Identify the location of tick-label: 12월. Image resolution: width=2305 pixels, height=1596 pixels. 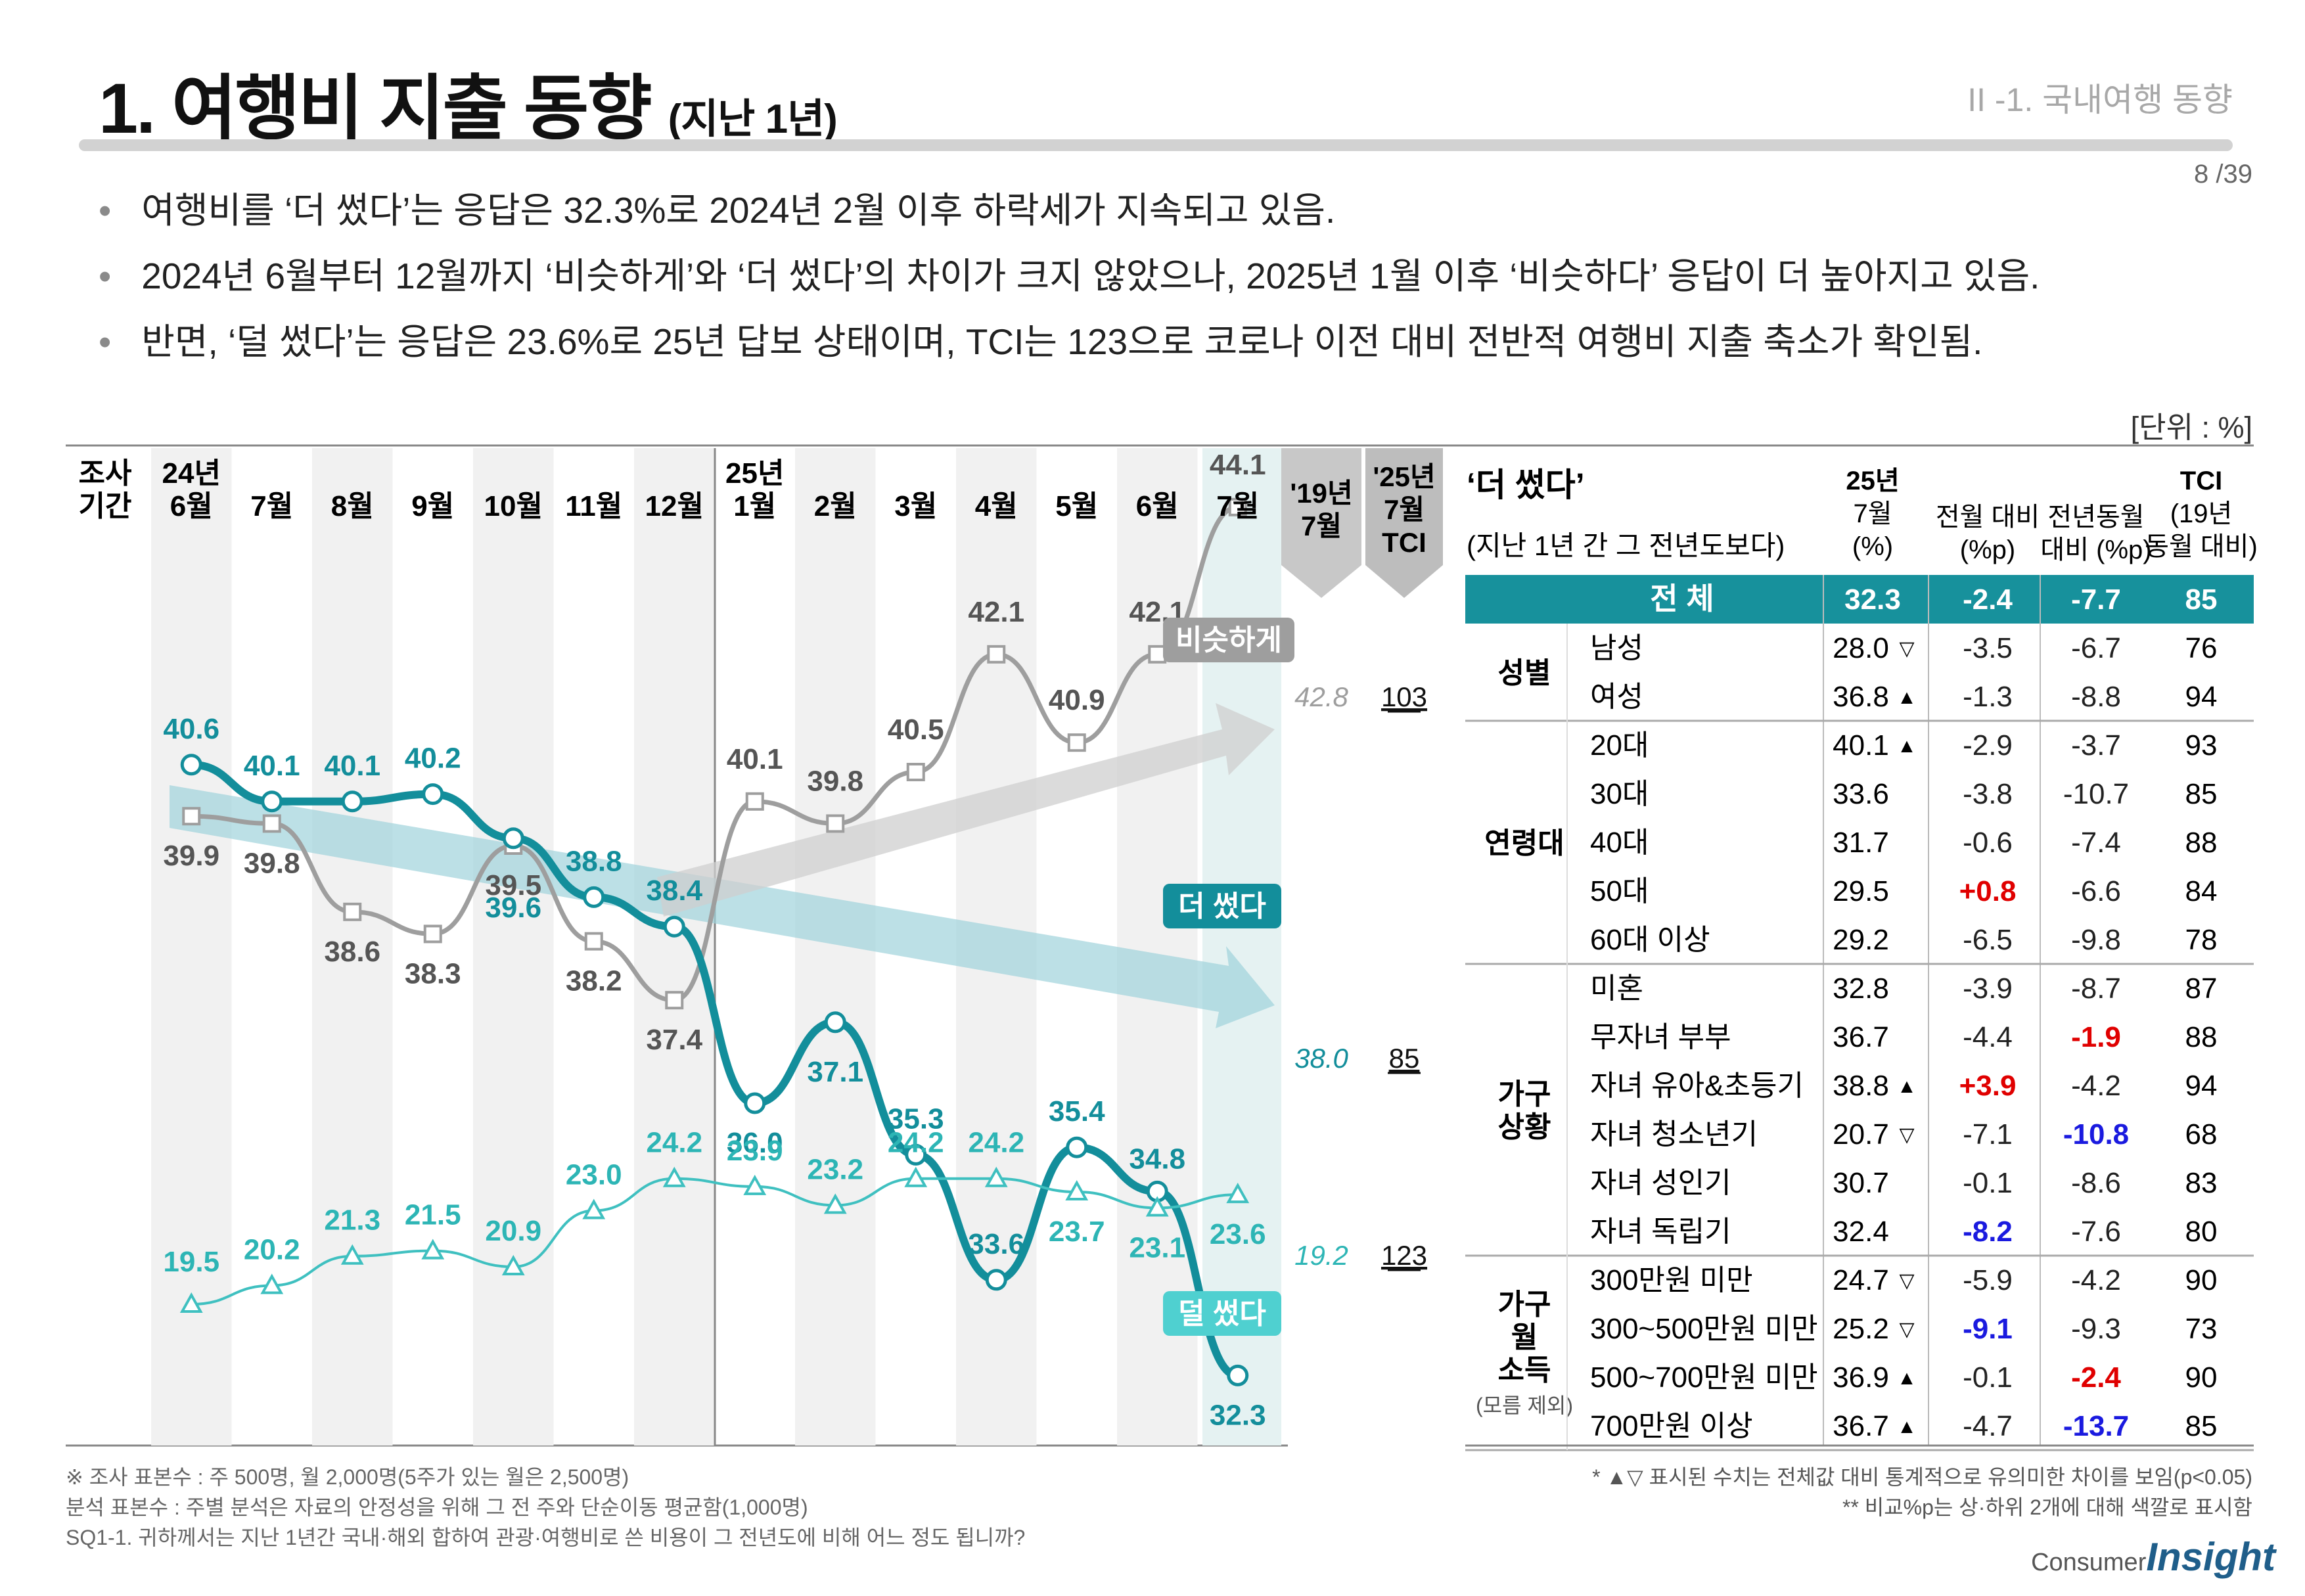
(674, 506).